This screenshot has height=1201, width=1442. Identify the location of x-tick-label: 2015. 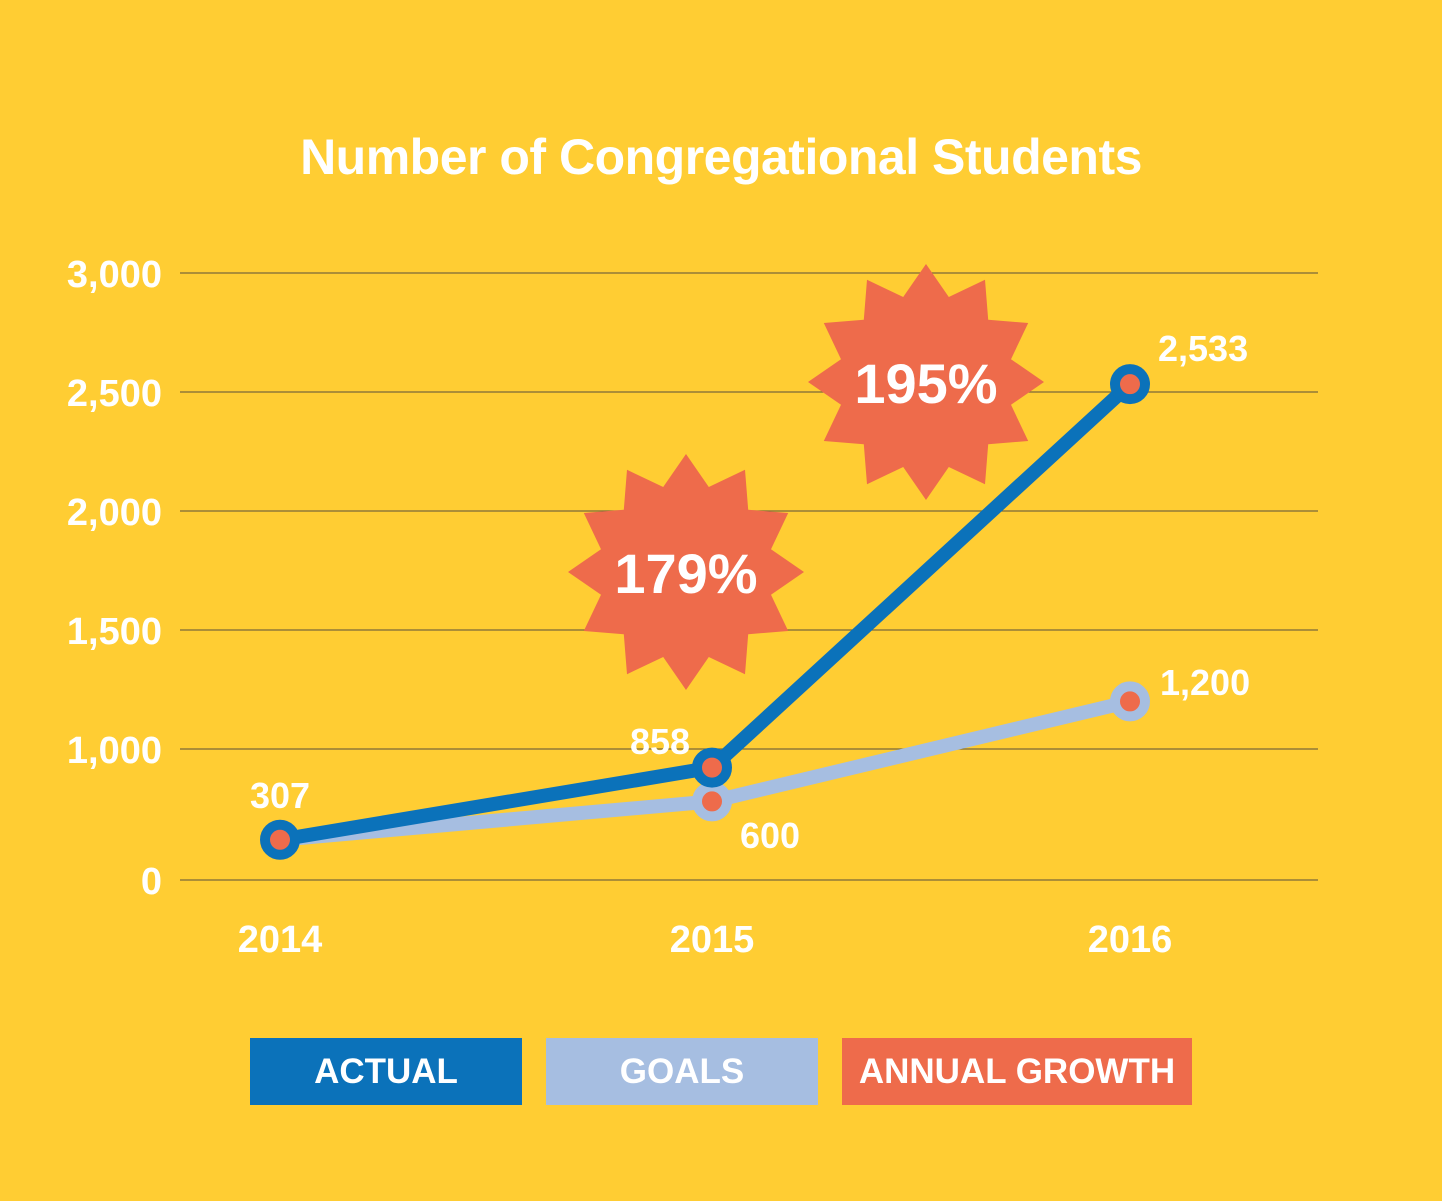
(712, 940).